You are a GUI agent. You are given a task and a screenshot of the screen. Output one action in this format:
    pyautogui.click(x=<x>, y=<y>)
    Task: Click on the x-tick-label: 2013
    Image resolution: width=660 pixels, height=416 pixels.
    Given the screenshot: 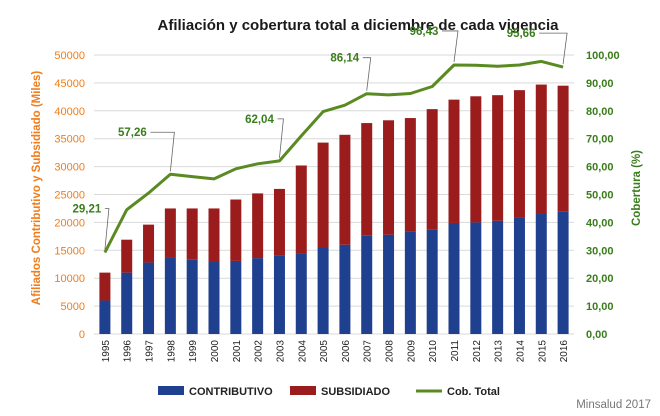 What is the action you would take?
    pyautogui.click(x=499, y=351)
    